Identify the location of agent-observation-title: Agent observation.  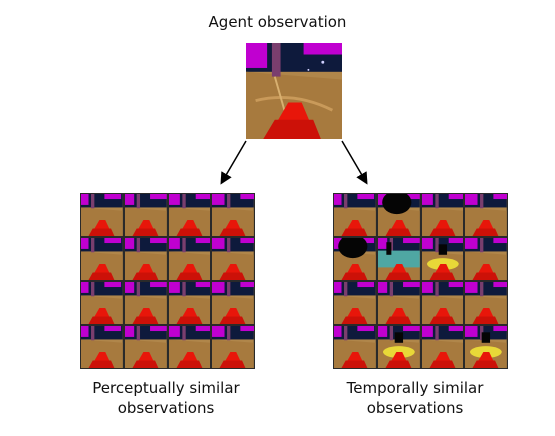
(277, 22).